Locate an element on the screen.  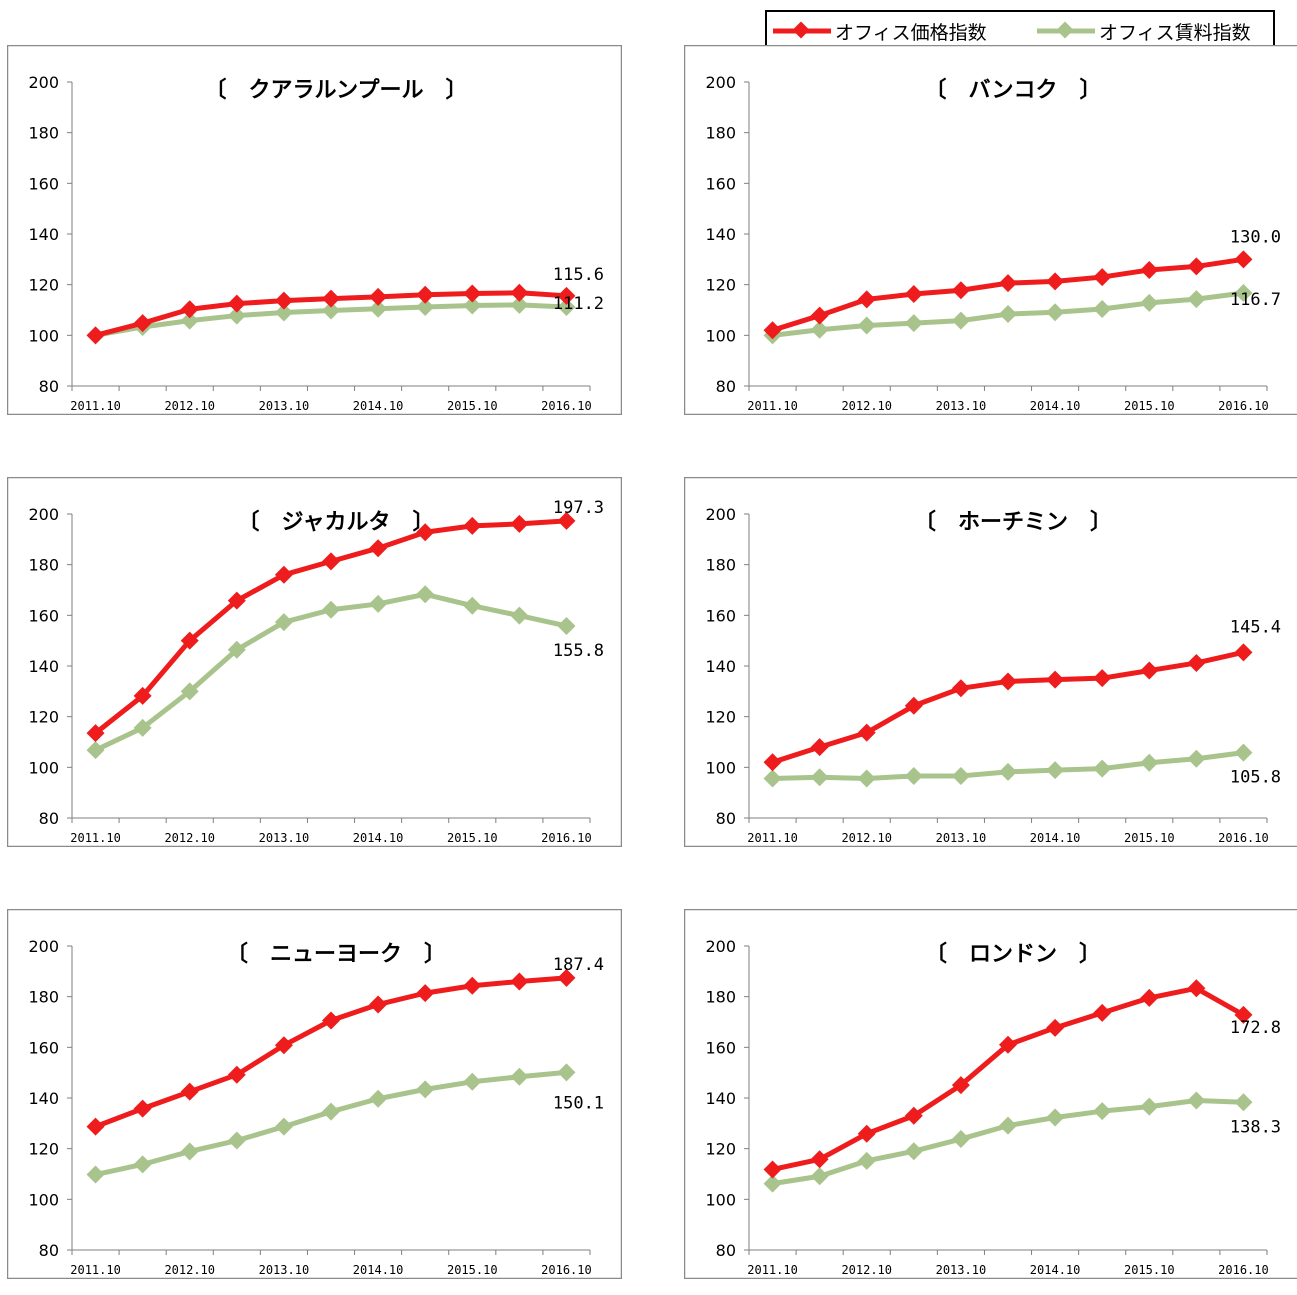
rent-end-value-label: 138.3 is located at coordinates (1255, 1127).